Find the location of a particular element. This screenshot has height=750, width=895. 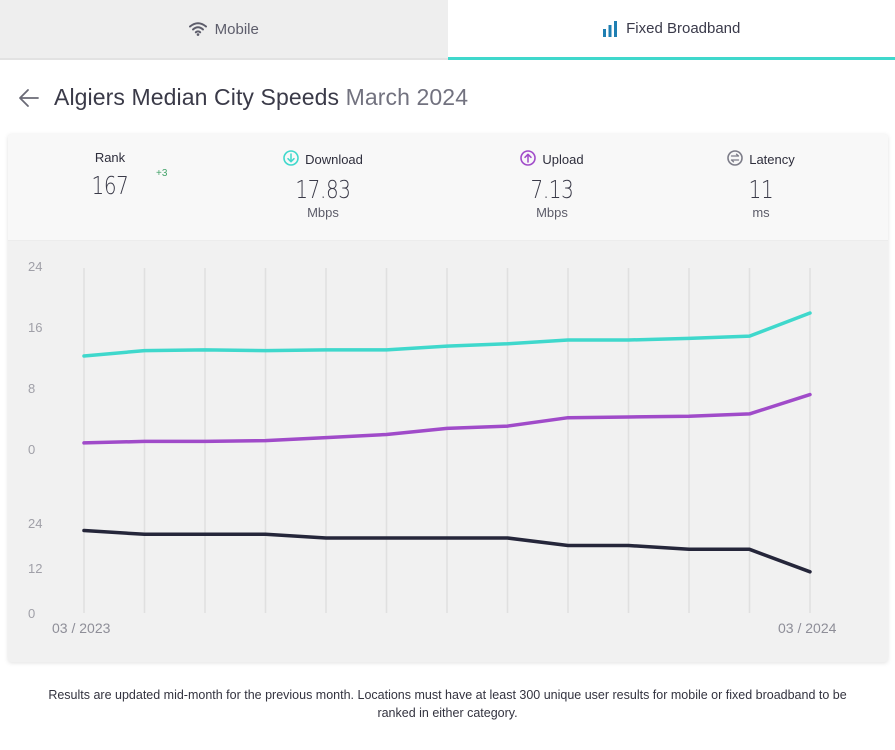

download-arrow-icon is located at coordinates (291, 159).